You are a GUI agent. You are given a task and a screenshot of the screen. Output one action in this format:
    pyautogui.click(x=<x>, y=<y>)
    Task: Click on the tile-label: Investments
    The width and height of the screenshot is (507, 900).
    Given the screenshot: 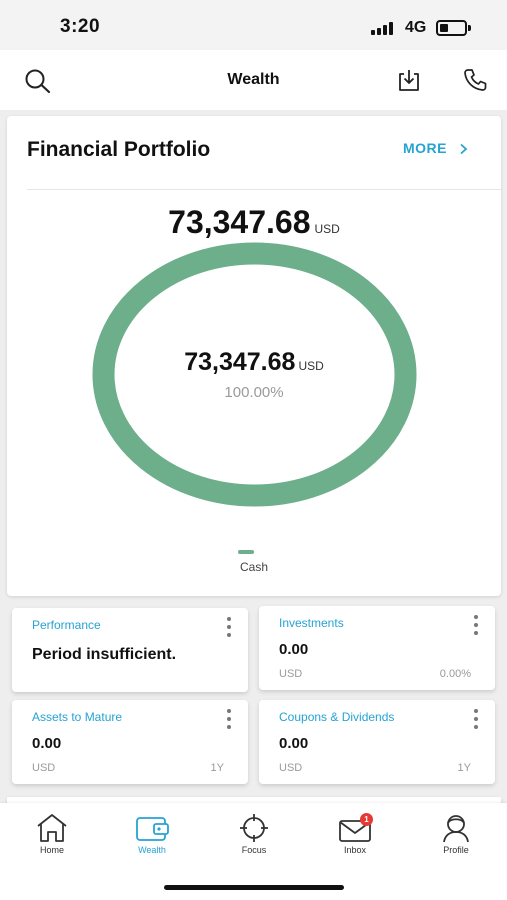 What is the action you would take?
    pyautogui.click(x=311, y=623)
    